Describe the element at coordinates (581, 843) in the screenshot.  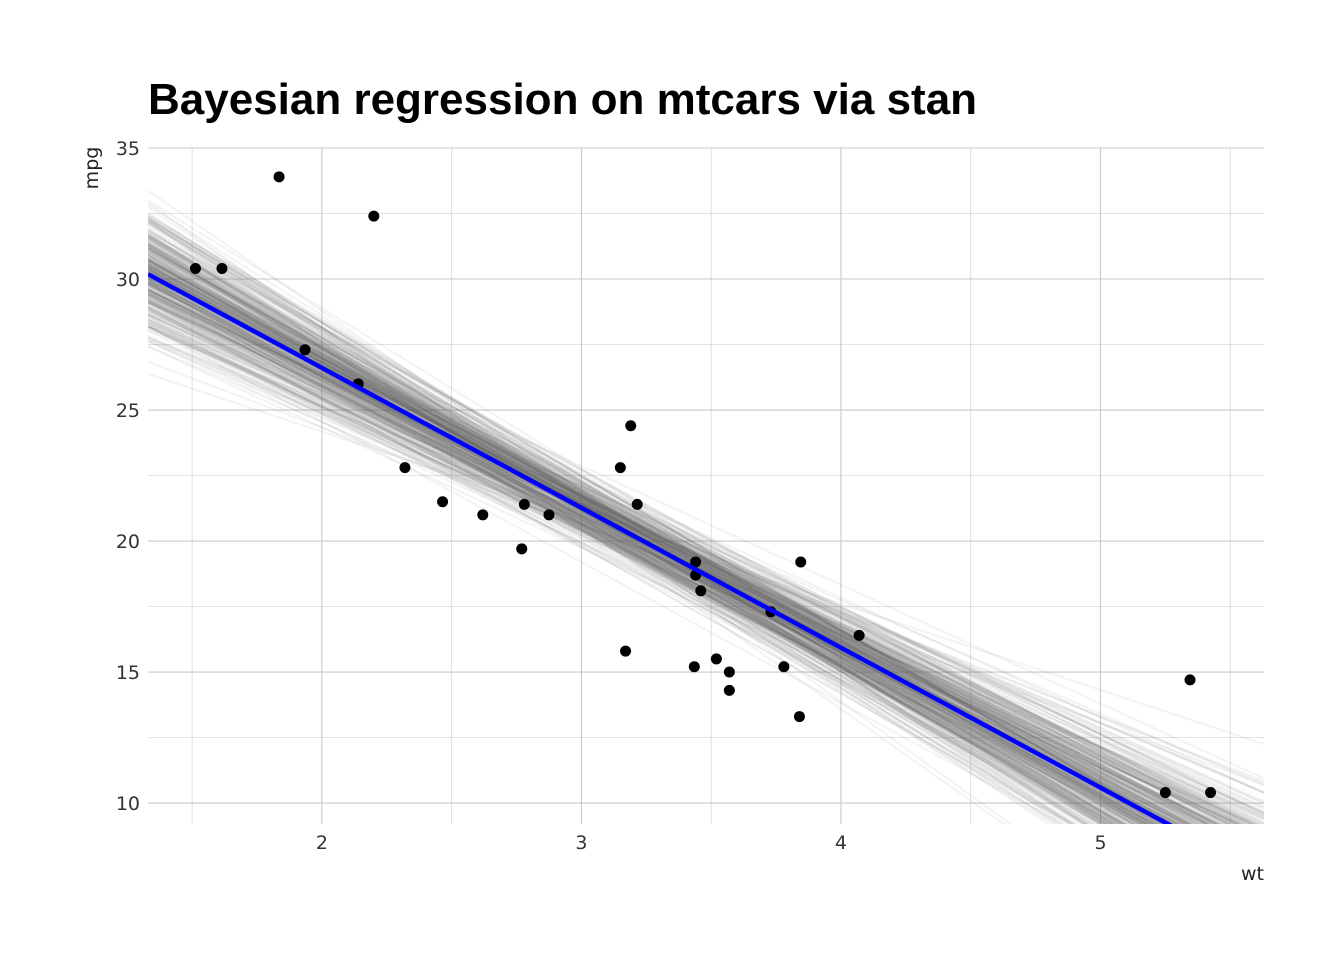
I see `x-tick-label: 3` at that location.